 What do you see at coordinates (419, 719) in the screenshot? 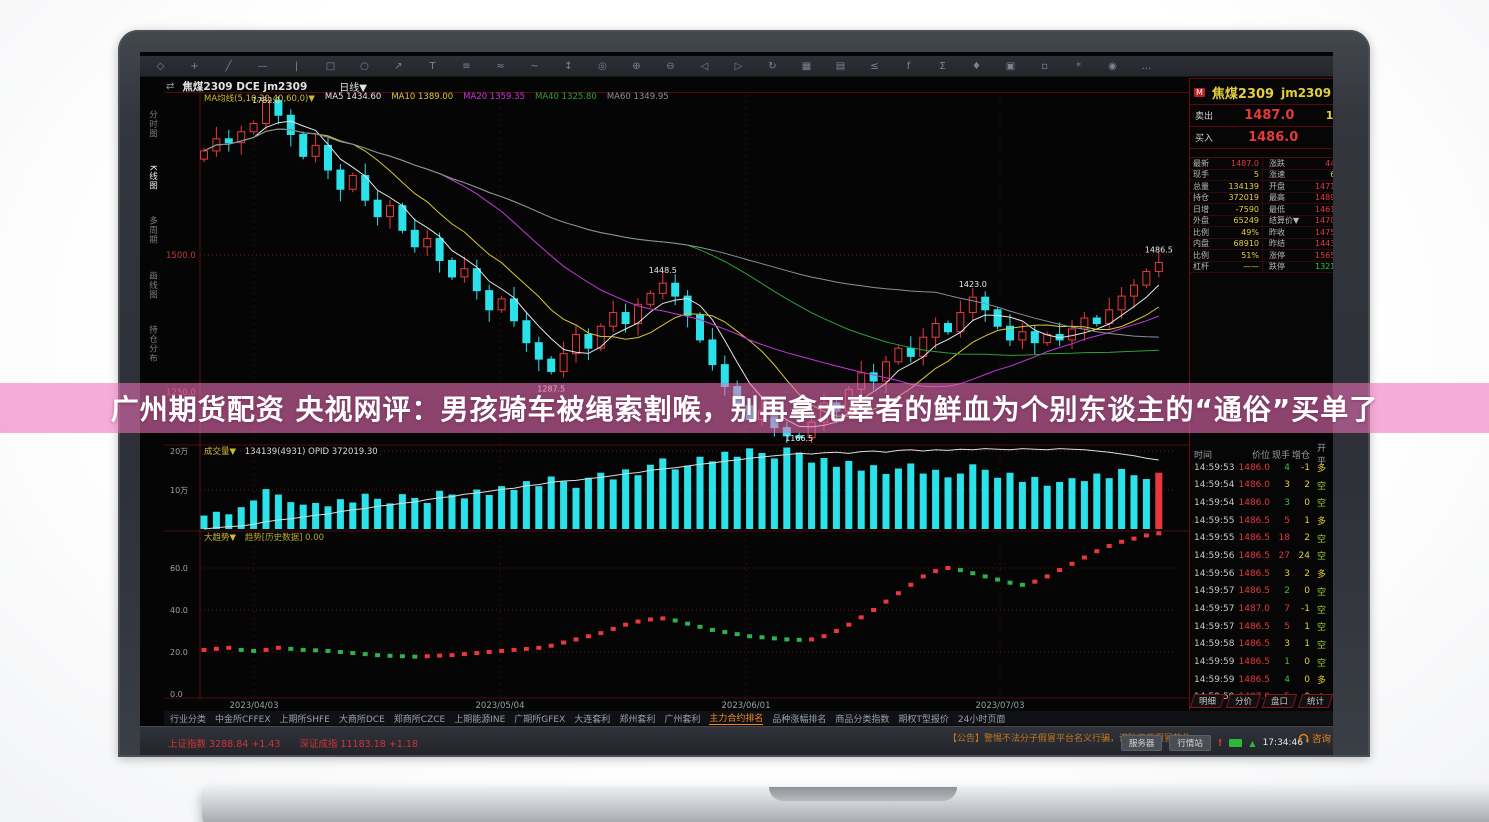
I see `bottom-tab-4: 郑商所CZCE` at bounding box center [419, 719].